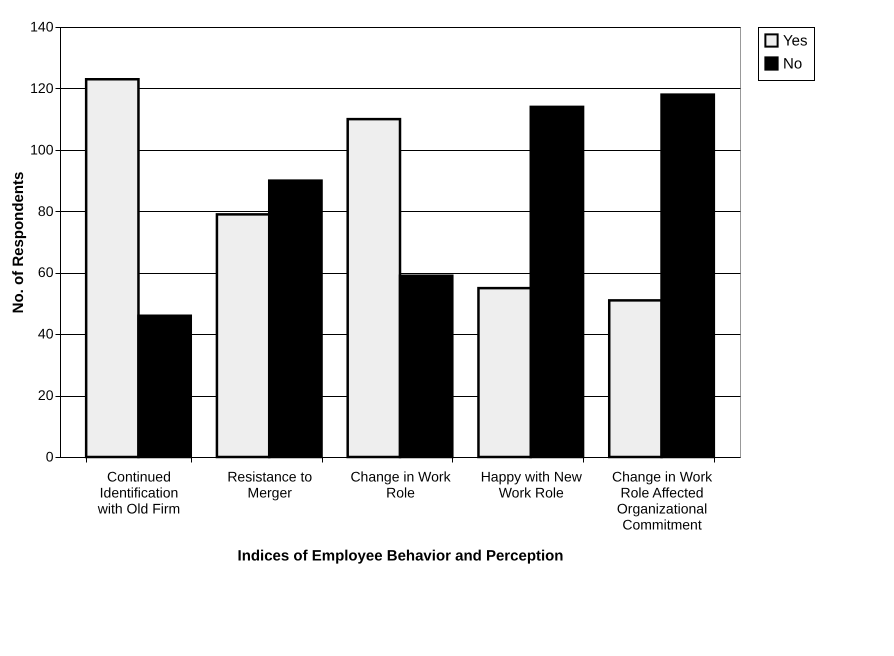  What do you see at coordinates (46, 272) in the screenshot?
I see `y-tick-label: 60` at bounding box center [46, 272].